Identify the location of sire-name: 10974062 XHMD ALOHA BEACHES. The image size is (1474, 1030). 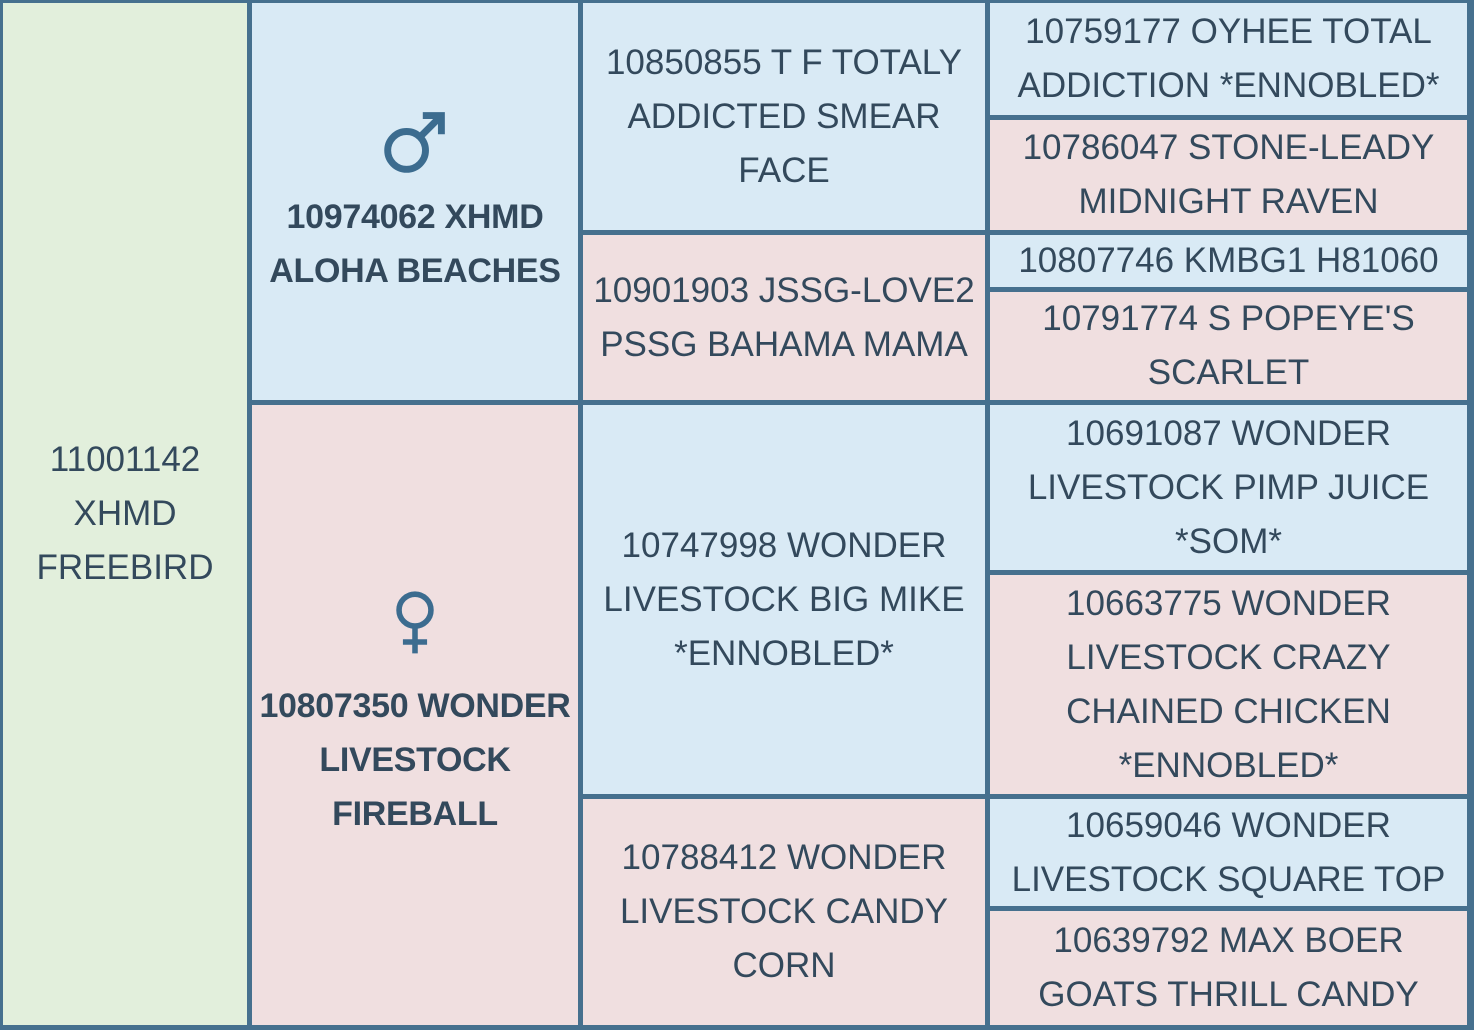
(415, 243).